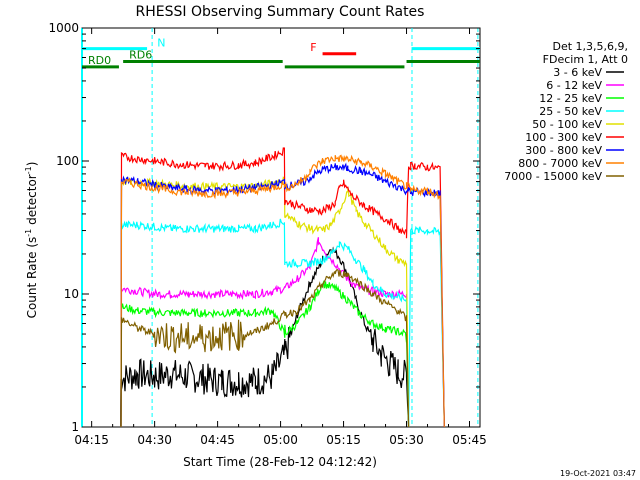 The height and width of the screenshot is (480, 640). Describe the element at coordinates (570, 111) in the screenshot. I see `legend-entry-label: 25 - 50 keV` at that location.